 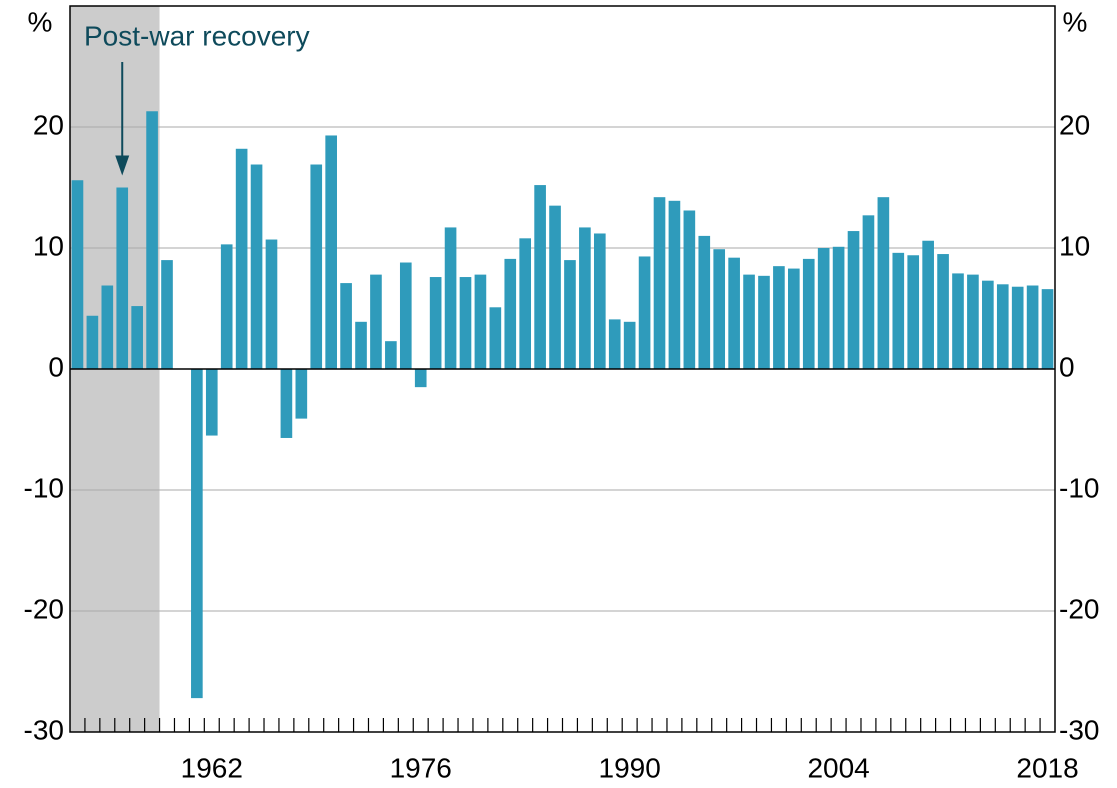 I want to click on y2-tick-label: 20, so click(x=1074, y=124).